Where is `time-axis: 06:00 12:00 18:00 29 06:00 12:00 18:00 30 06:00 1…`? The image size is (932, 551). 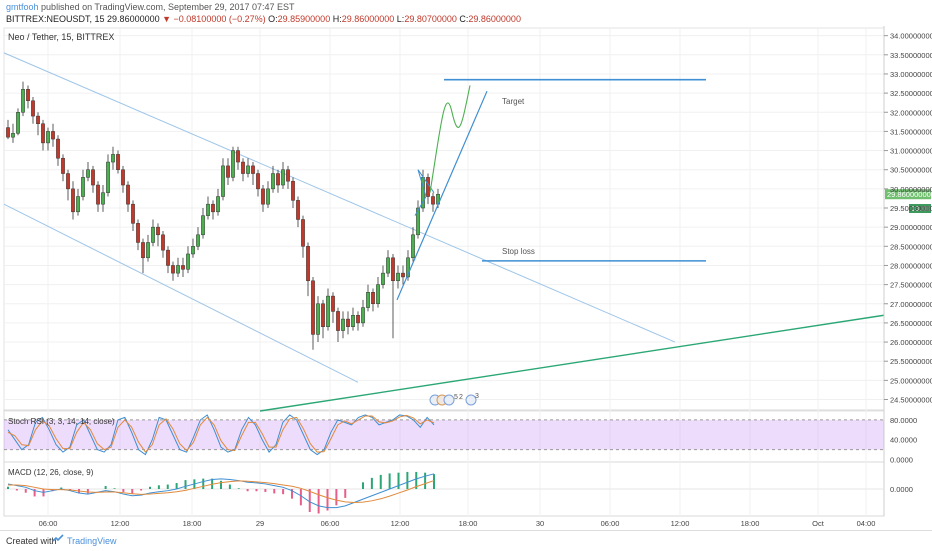 time-axis: 06:00 12:00 18:00 29 06:00 12:00 18:00 30 06:00 1… is located at coordinates (457, 523).